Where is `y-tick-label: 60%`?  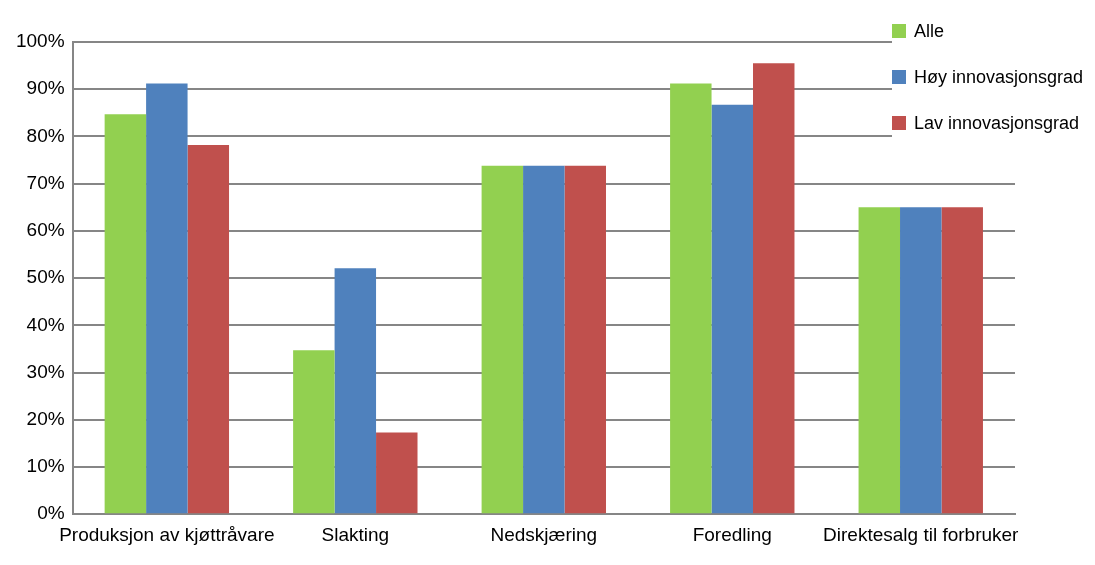 y-tick-label: 60% is located at coordinates (45, 230).